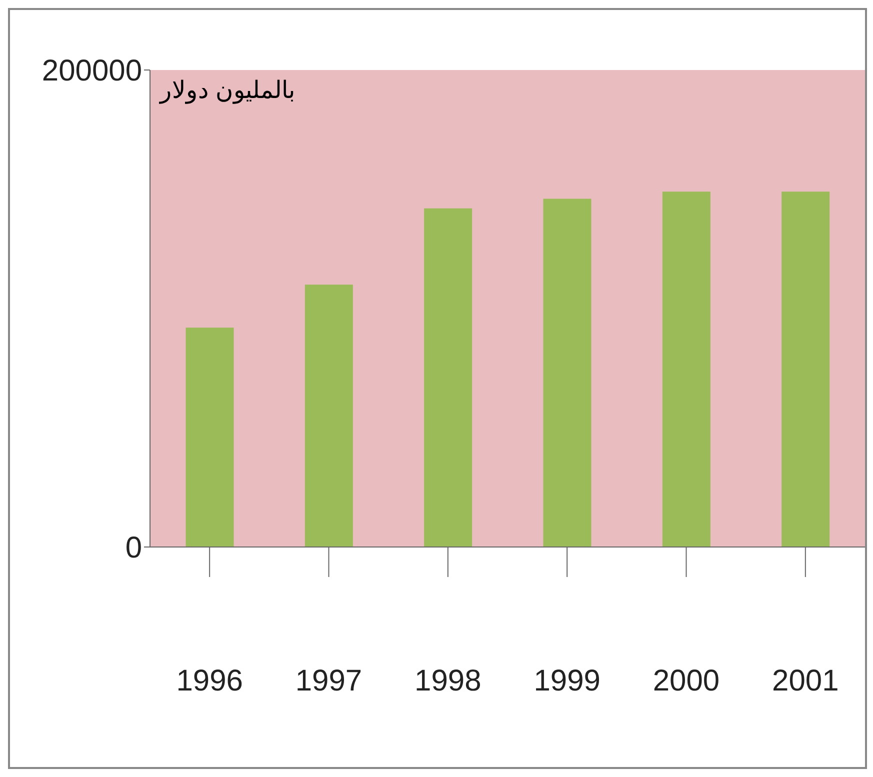 The width and height of the screenshot is (873, 777). What do you see at coordinates (228, 90) in the screenshot?
I see `y-axis-title: بالمليون دولار` at bounding box center [228, 90].